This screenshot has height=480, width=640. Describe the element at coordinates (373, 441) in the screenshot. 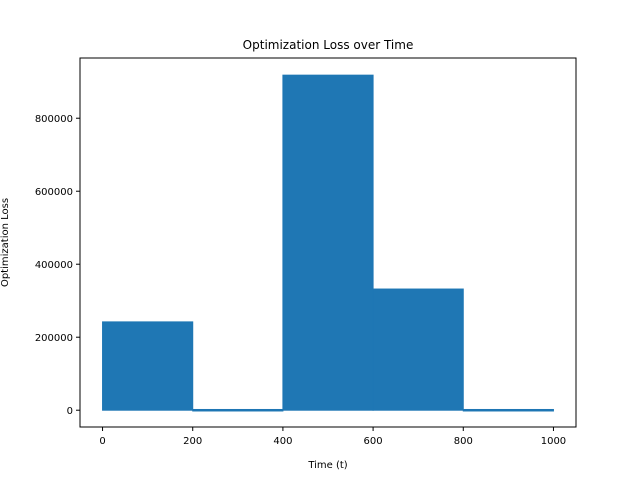

I see `x-tick-label: 600` at that location.